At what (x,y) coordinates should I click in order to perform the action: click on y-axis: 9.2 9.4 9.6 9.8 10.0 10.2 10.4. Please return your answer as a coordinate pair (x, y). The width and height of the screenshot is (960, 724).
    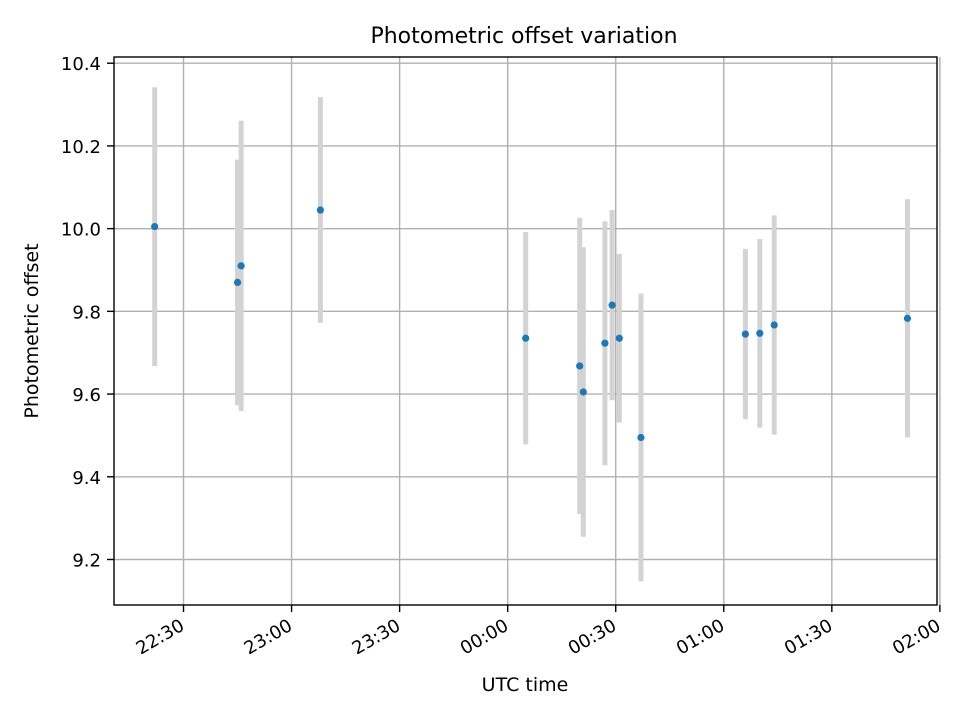
    Looking at the image, I should click on (87, 313).